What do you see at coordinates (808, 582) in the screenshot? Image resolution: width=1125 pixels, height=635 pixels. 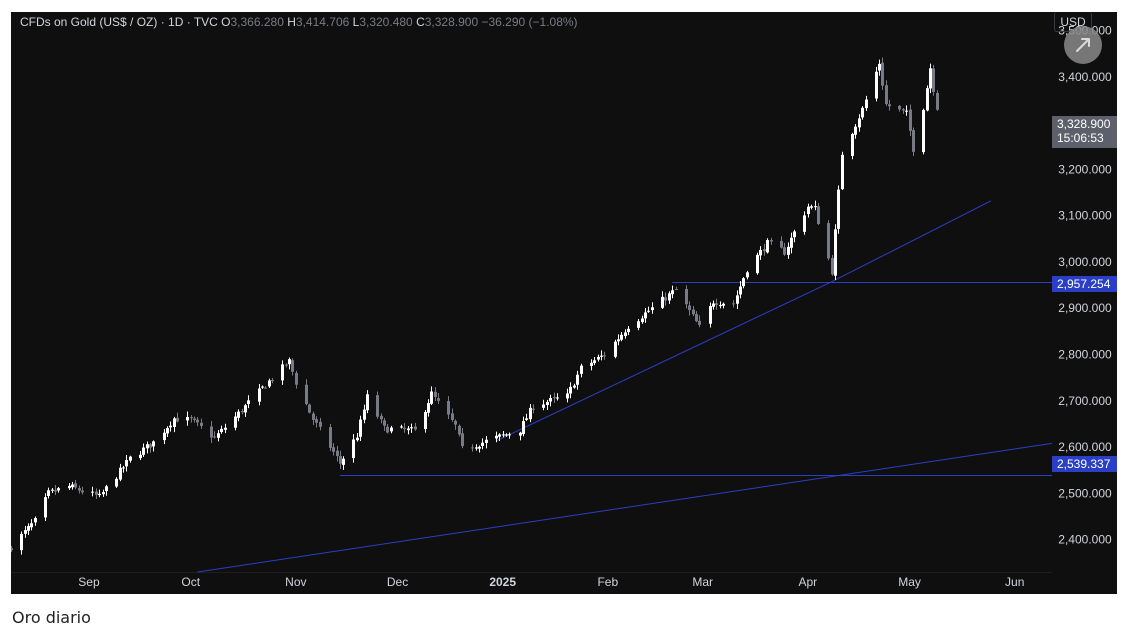 I see `x-tick-label: Apr` at bounding box center [808, 582].